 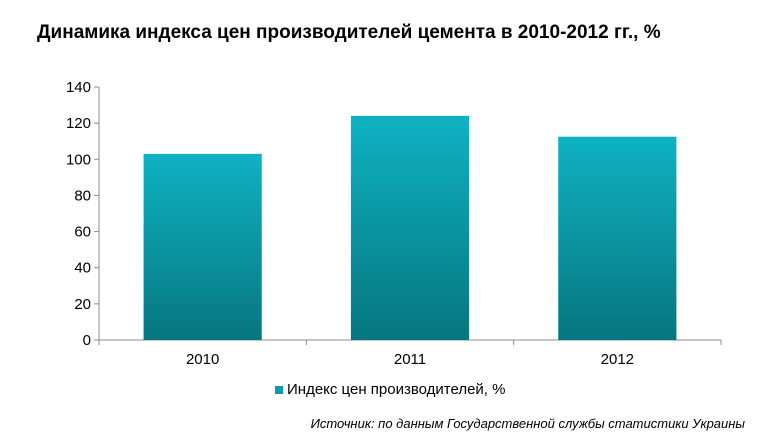 What do you see at coordinates (83, 214) in the screenshot?
I see `y-axis: 0 20 40 60 80 100 120 140` at bounding box center [83, 214].